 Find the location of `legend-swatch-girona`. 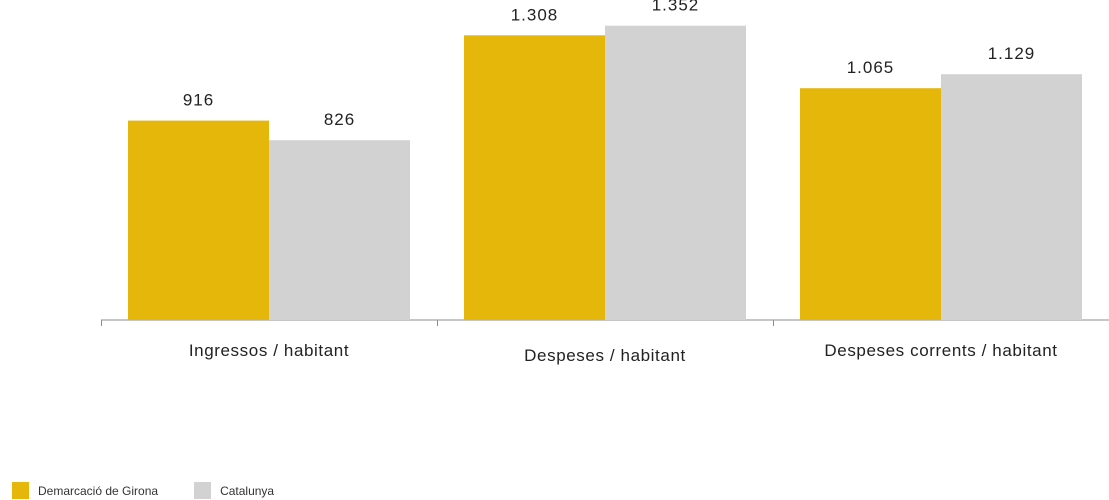

legend-swatch-girona is located at coordinates (20, 490).